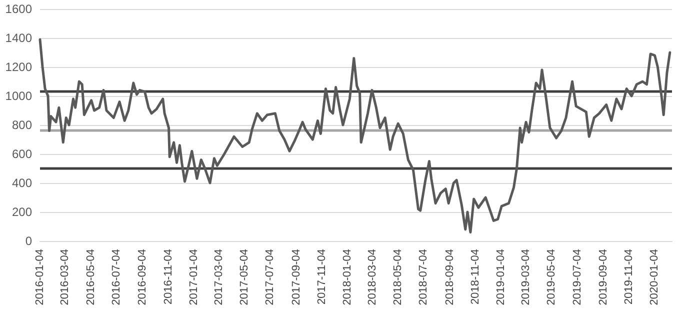 The height and width of the screenshot is (320, 680). I want to click on y-tick-label: 0, so click(28, 241).